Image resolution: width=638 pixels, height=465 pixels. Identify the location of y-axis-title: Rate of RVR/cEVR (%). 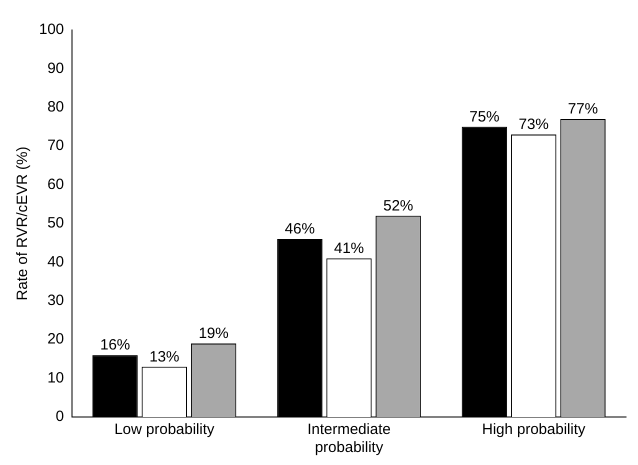
(23, 223).